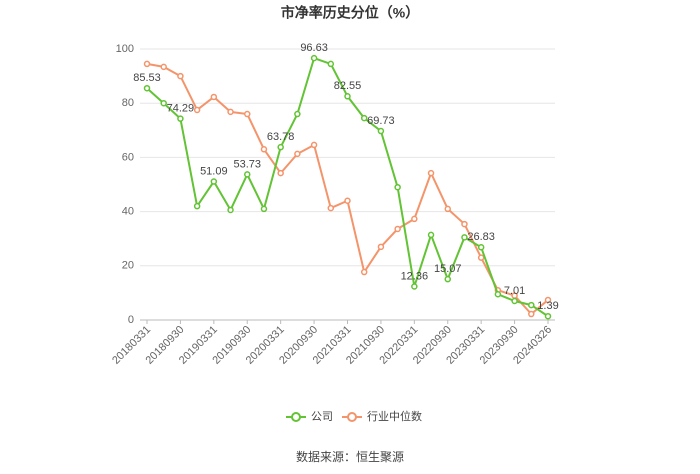 The width and height of the screenshot is (700, 474). I want to click on data-label: 53.73, so click(247, 164).